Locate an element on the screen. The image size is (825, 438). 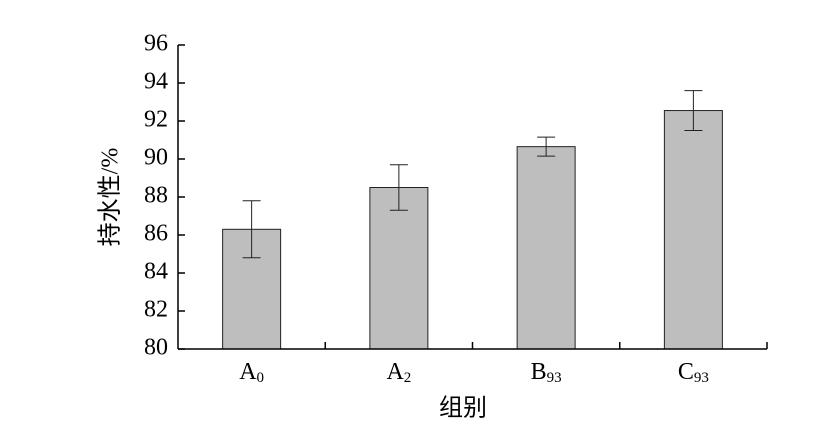
x-tick-label: A2 is located at coordinates (398, 373).